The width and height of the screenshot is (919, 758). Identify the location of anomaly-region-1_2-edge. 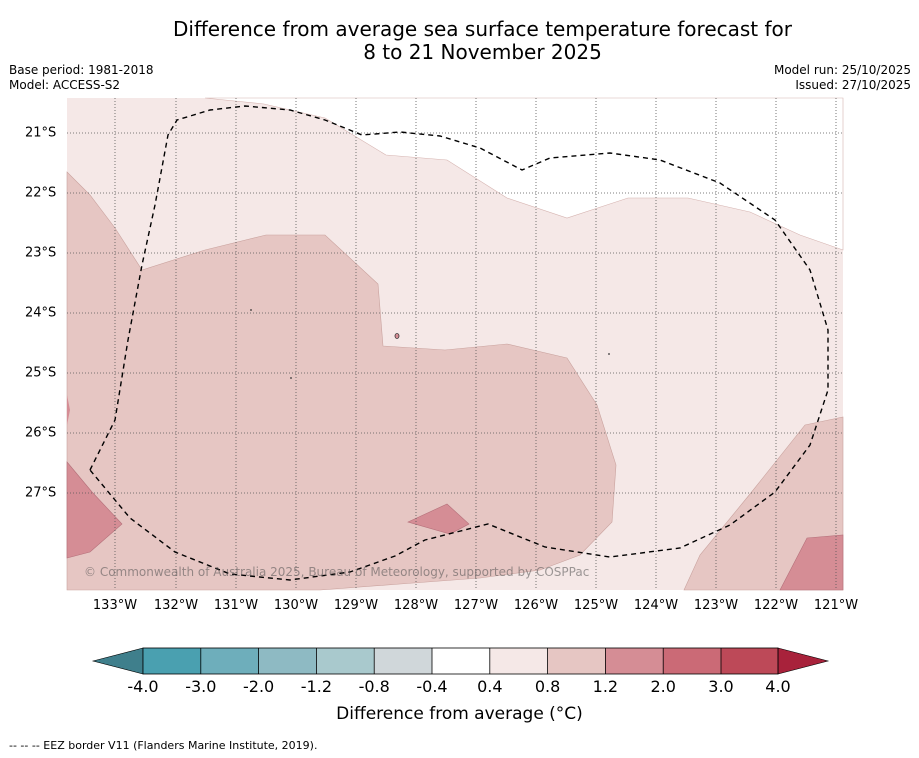
(68, 410).